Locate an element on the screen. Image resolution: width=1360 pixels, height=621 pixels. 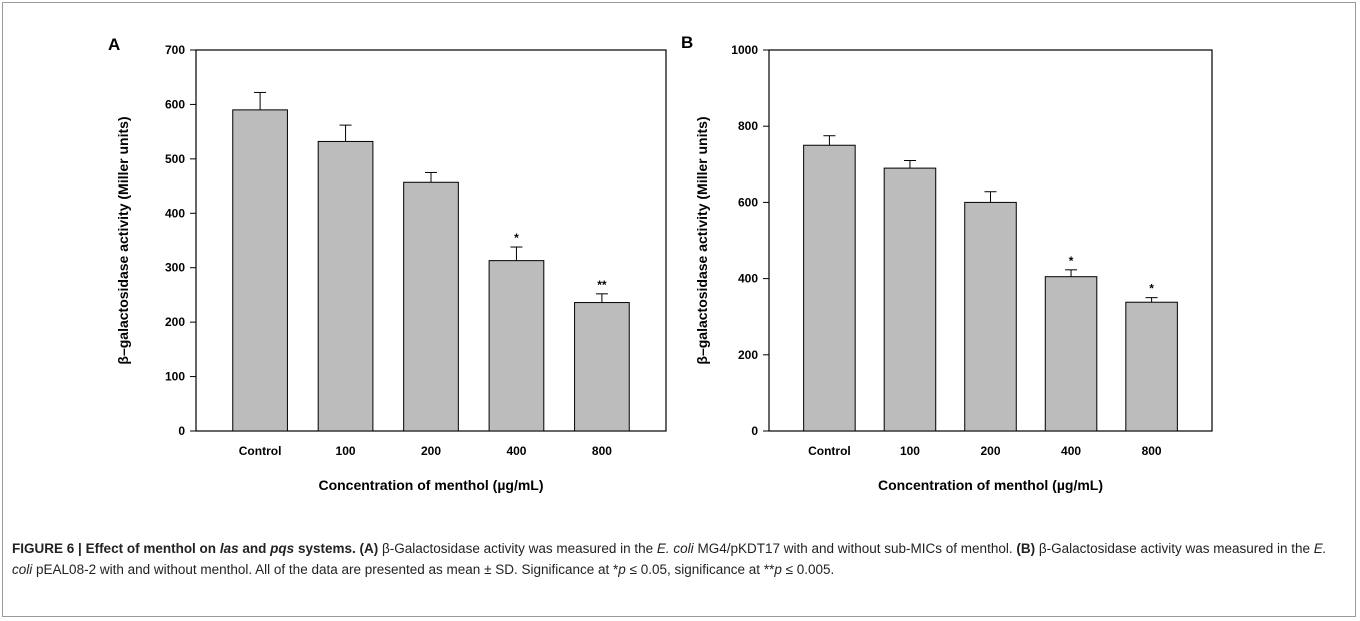
figure-title-and: and is located at coordinates (254, 548).